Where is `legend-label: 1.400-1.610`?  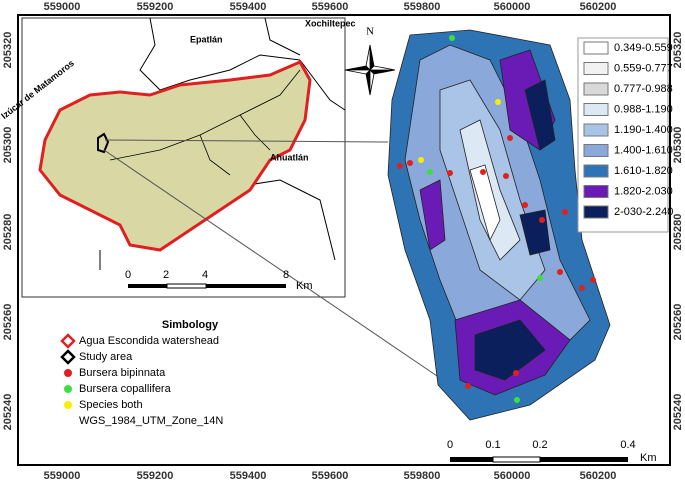 legend-label: 1.400-1.610 is located at coordinates (643, 150).